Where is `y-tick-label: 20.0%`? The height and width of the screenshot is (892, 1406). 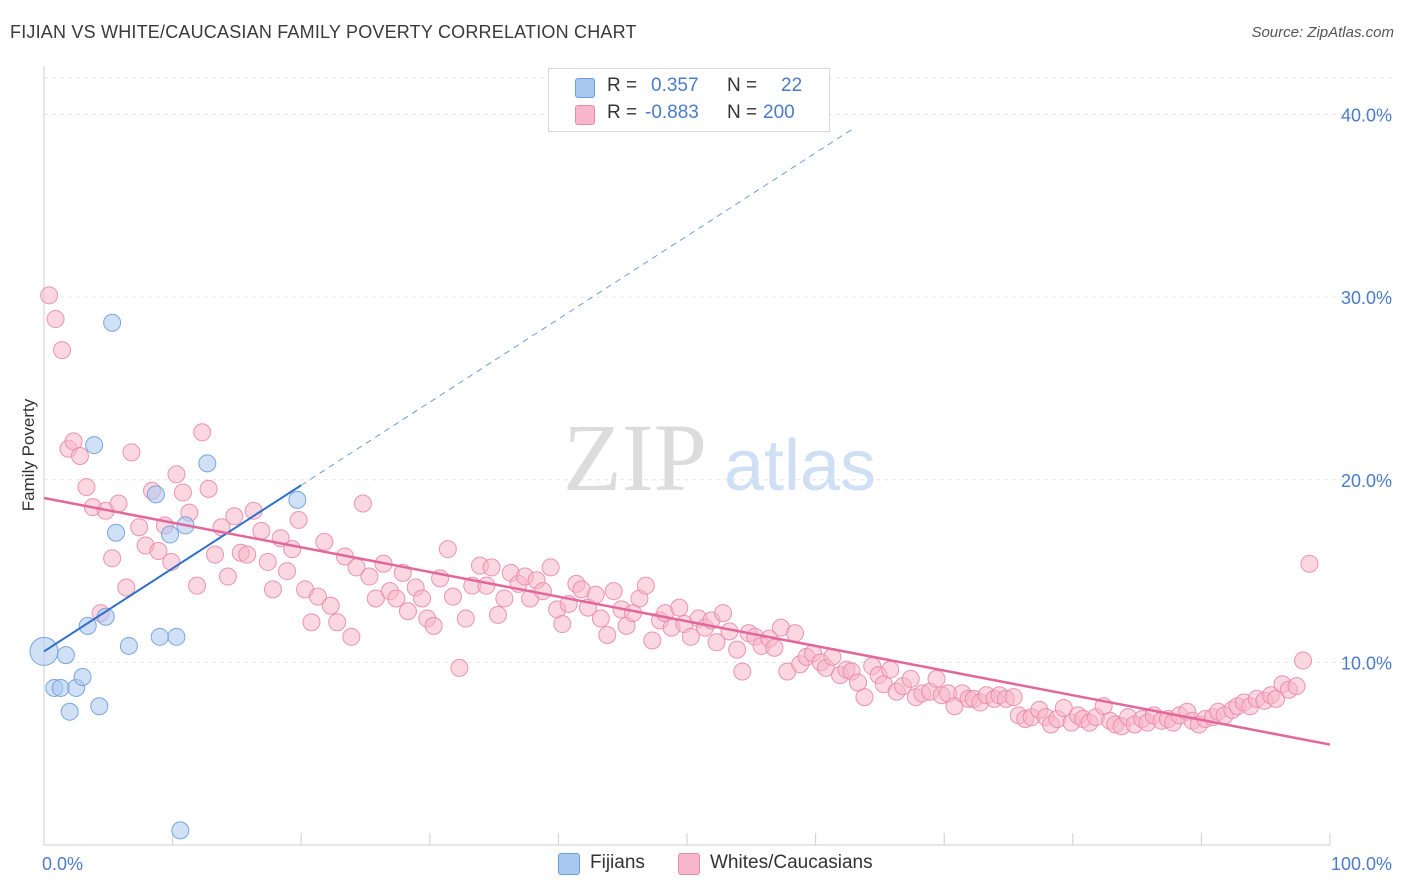 y-tick-label: 20.0% is located at coordinates (1366, 481).